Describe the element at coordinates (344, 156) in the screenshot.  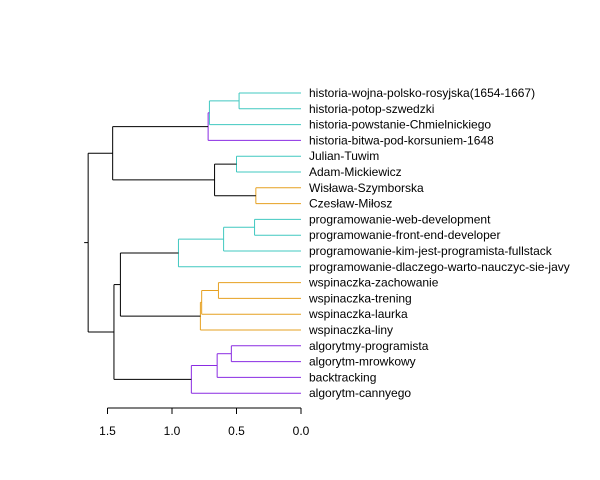
I see `leaf-label: Julian-Tuwim` at that location.